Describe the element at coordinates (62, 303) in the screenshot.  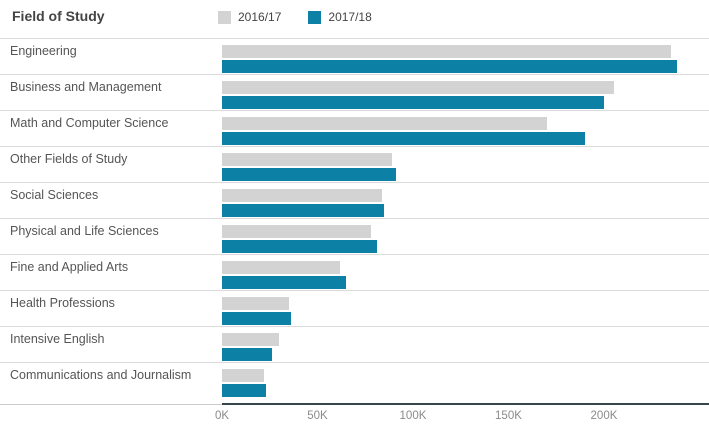
I see `category-label: Health Professions` at that location.